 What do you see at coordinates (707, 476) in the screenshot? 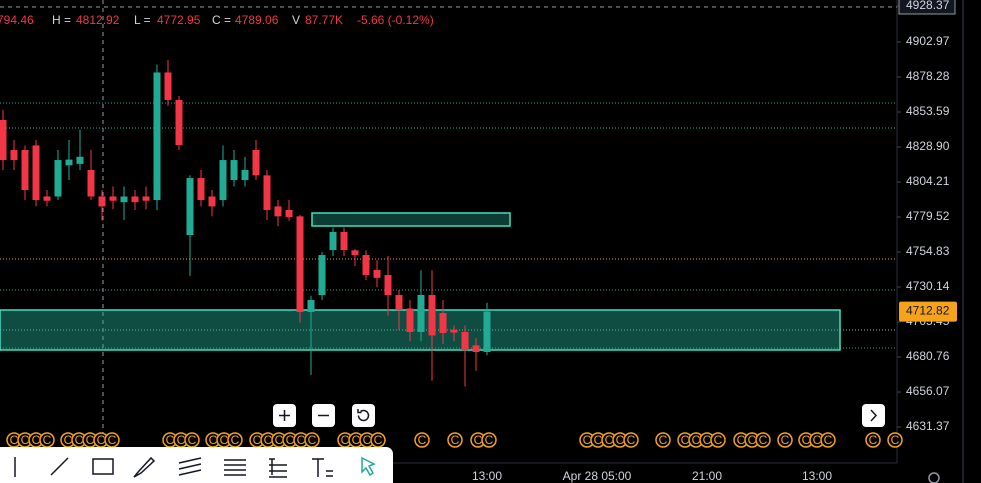
I see `x-tick-label: 21:00` at bounding box center [707, 476].